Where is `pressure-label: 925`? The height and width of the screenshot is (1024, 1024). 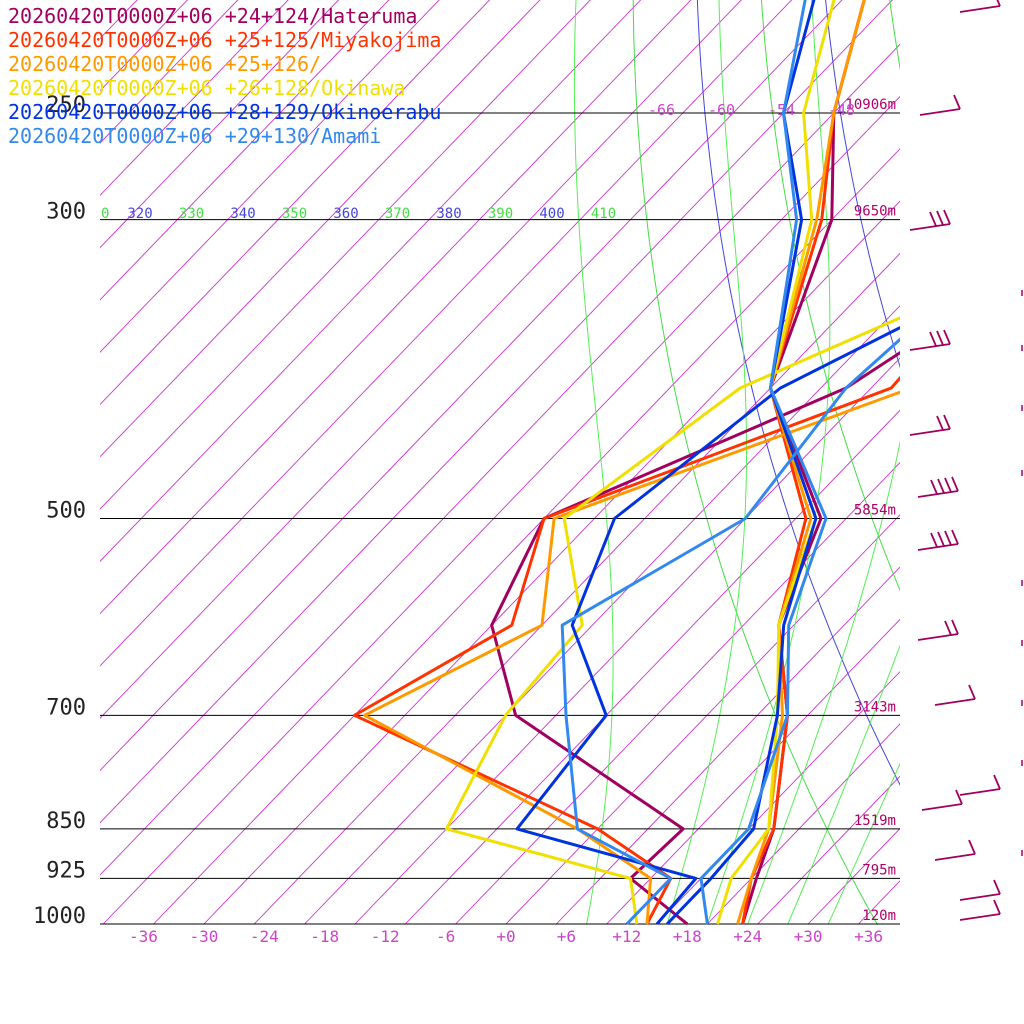 pressure-label: 925 is located at coordinates (66, 870).